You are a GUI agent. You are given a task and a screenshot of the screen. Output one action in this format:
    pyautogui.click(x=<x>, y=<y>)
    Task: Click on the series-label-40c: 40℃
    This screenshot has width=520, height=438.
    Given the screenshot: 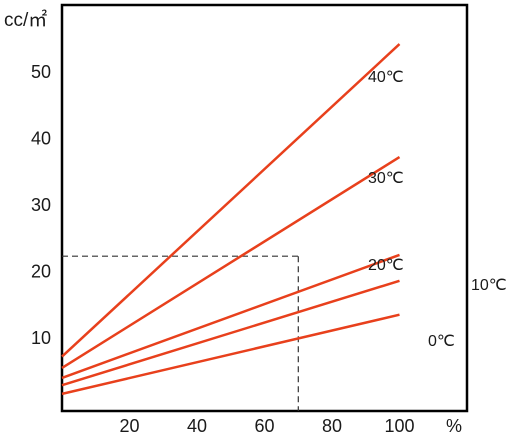 What is the action you would take?
    pyautogui.click(x=386, y=77)
    